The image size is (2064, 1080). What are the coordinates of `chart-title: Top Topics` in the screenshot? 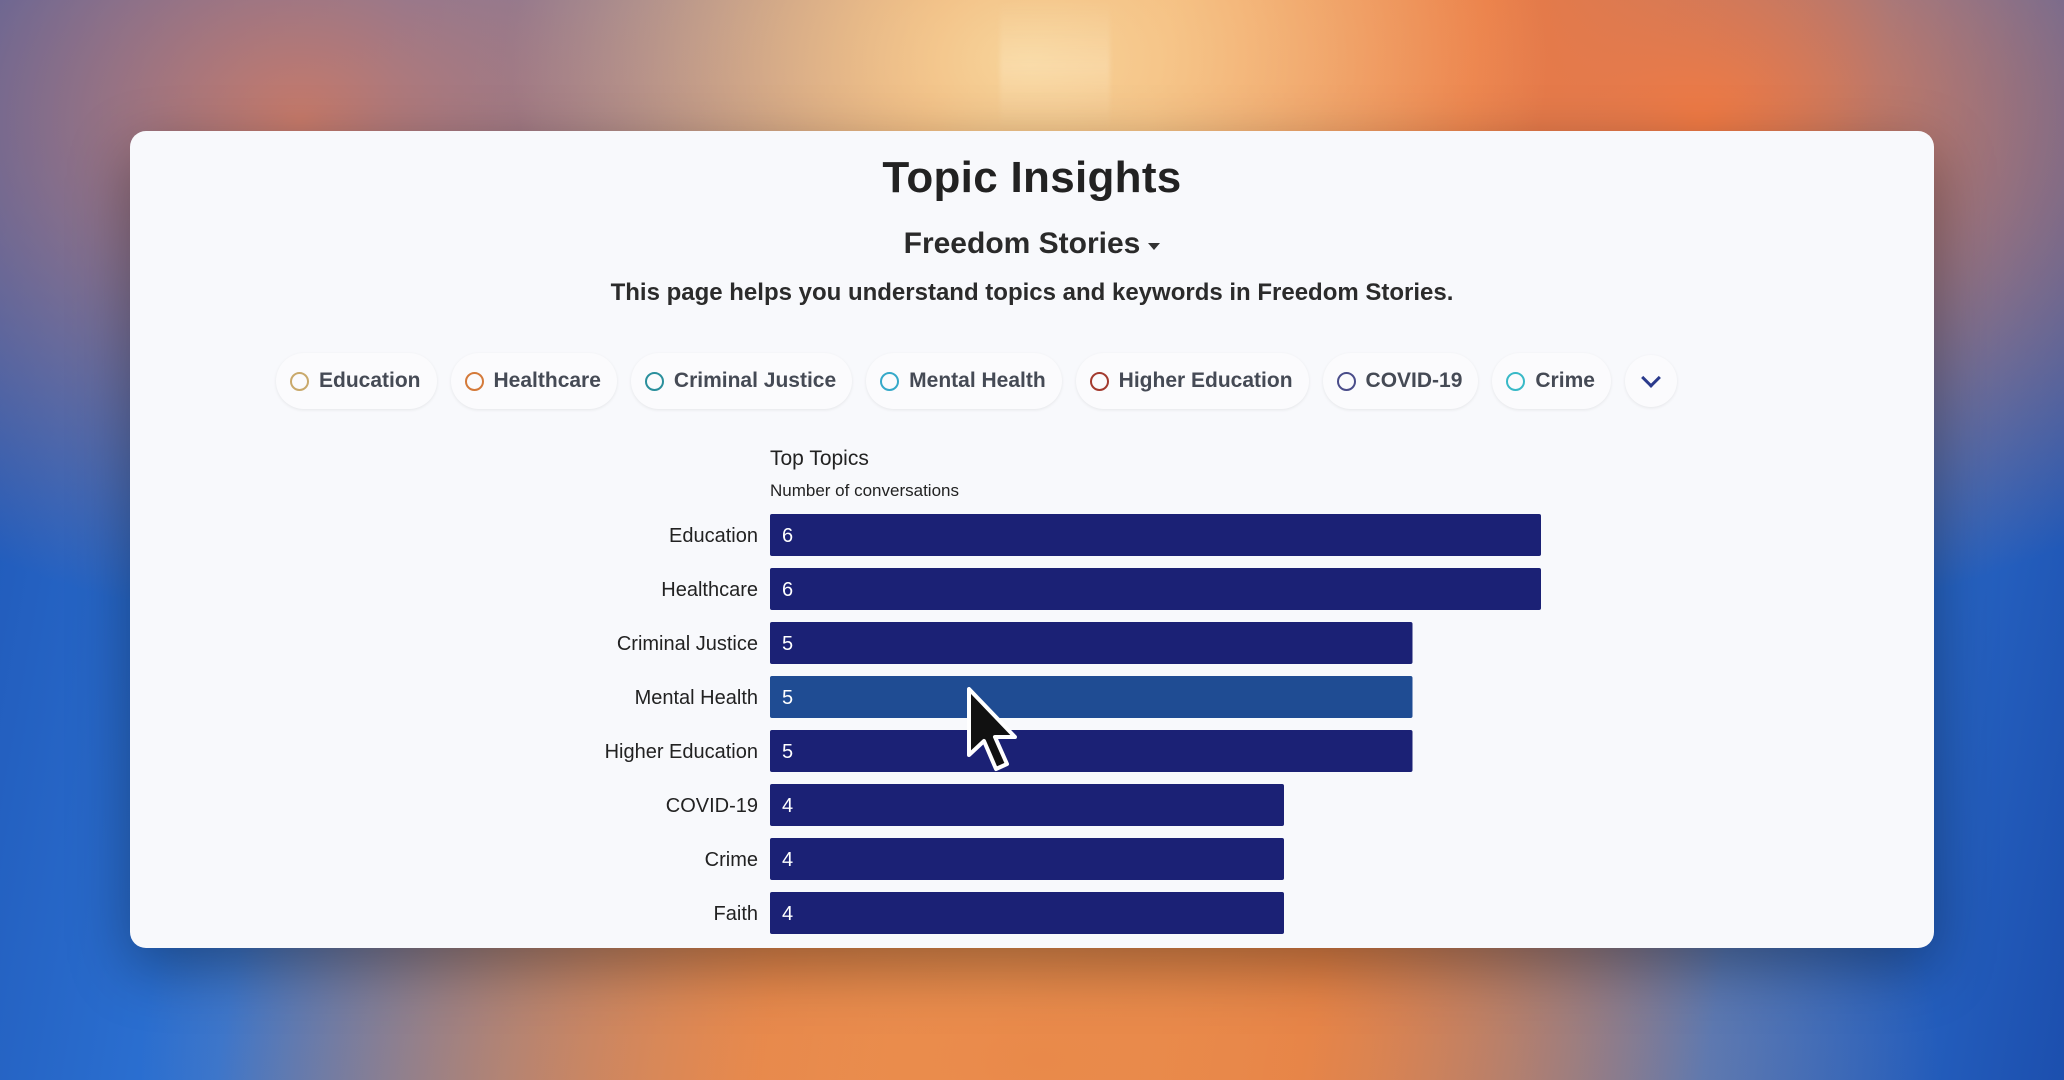 It's located at (819, 458).